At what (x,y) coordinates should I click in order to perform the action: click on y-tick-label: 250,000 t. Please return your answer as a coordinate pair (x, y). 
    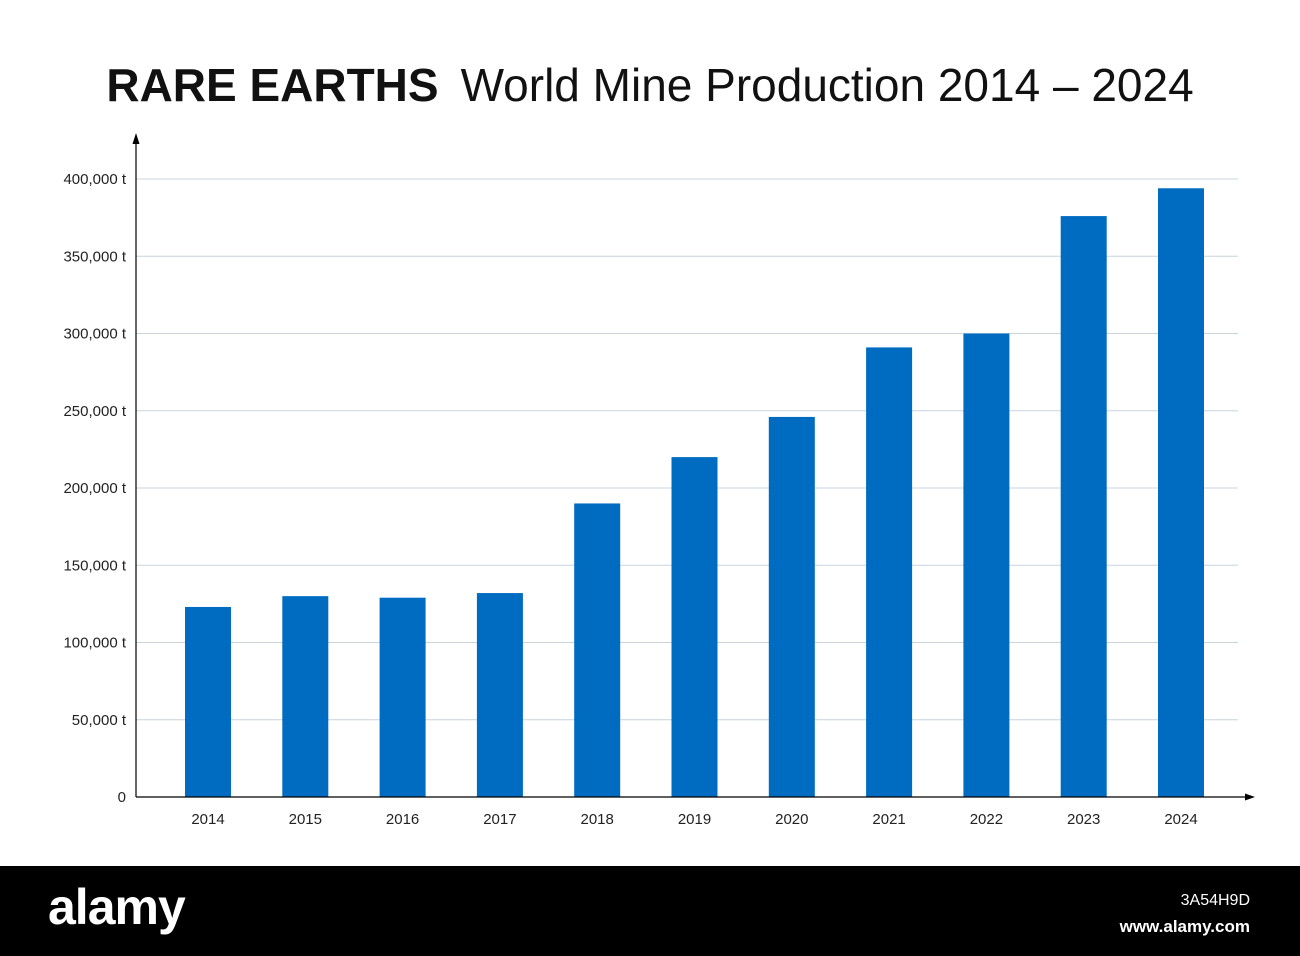
    Looking at the image, I should click on (94, 411).